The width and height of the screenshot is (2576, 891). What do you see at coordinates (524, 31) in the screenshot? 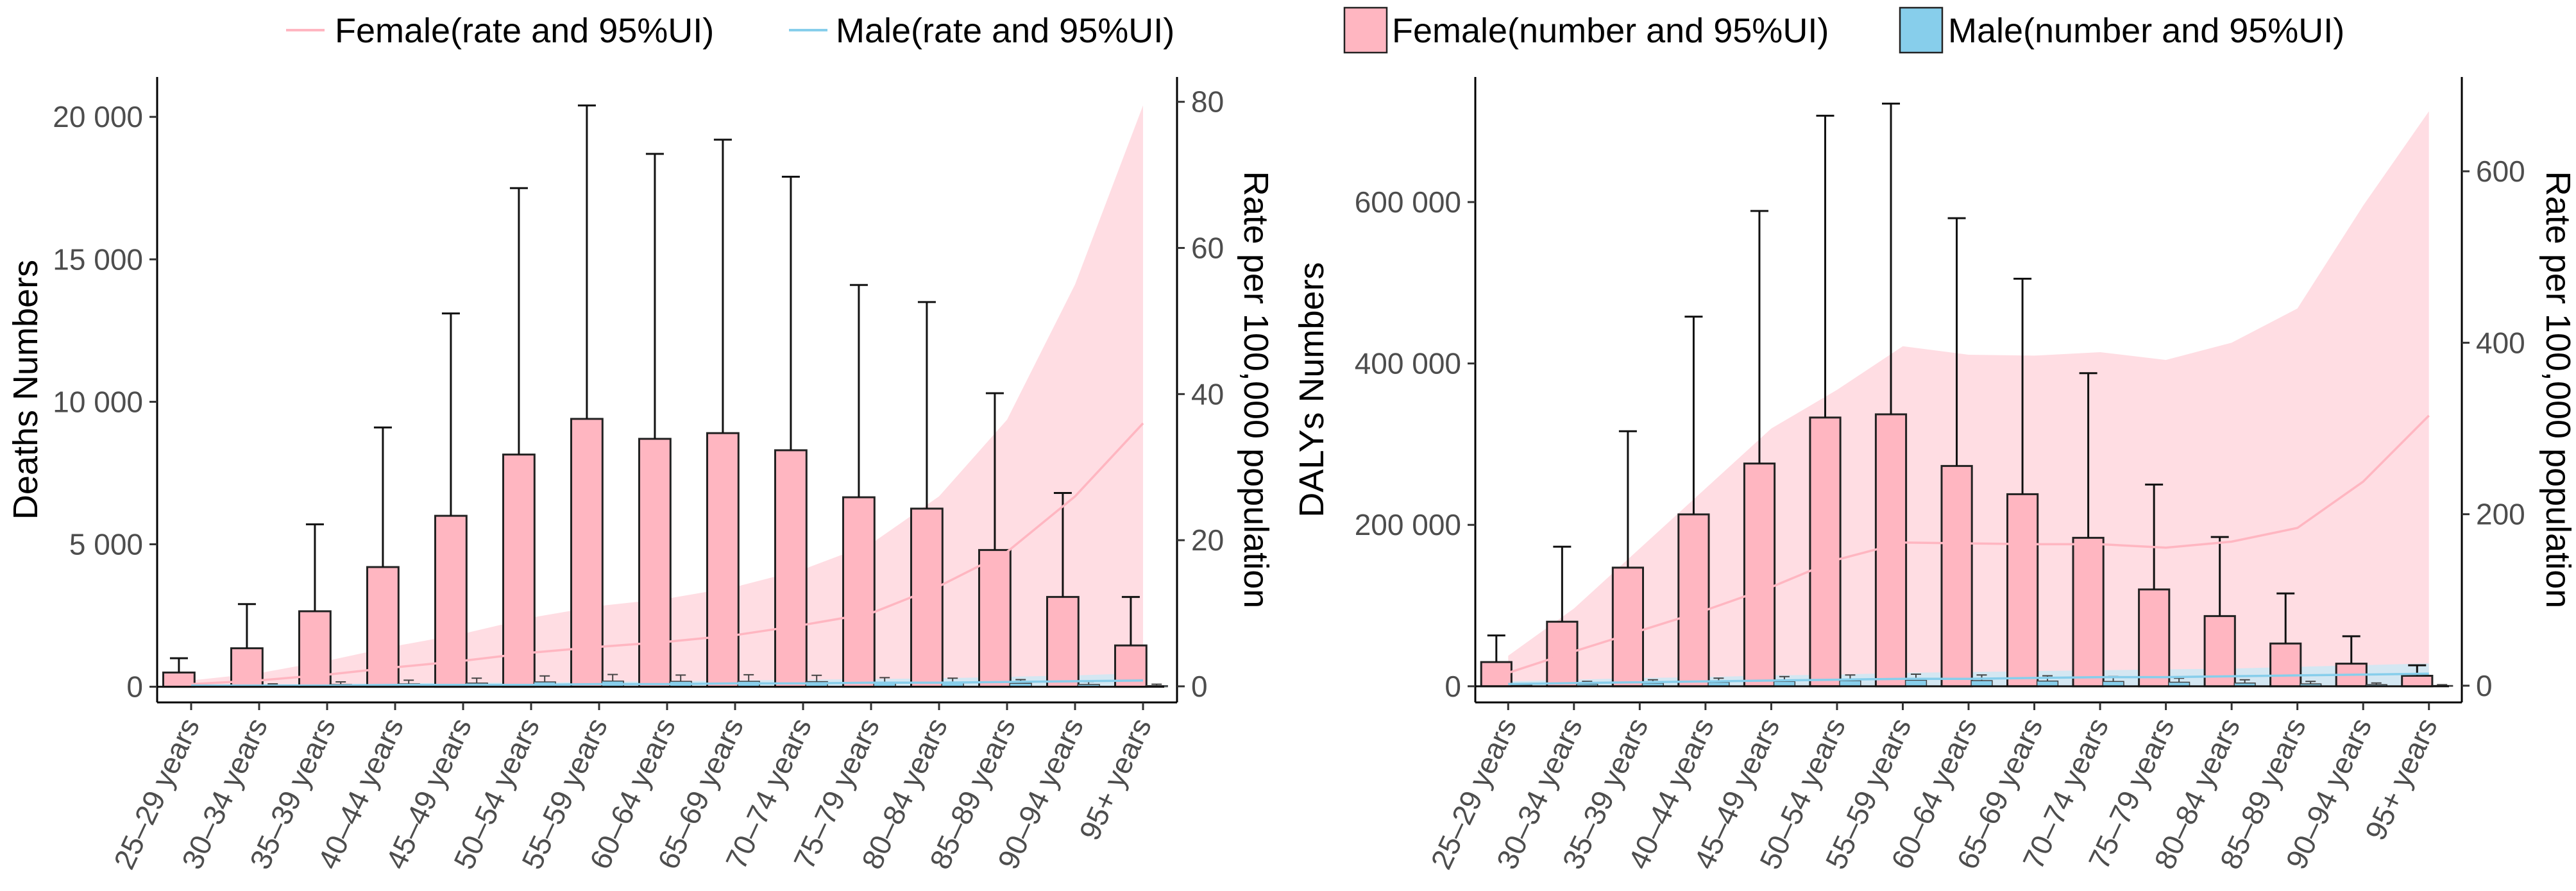
I see `legend-female-rate-label: Female(rate and 95%UI)` at bounding box center [524, 31].